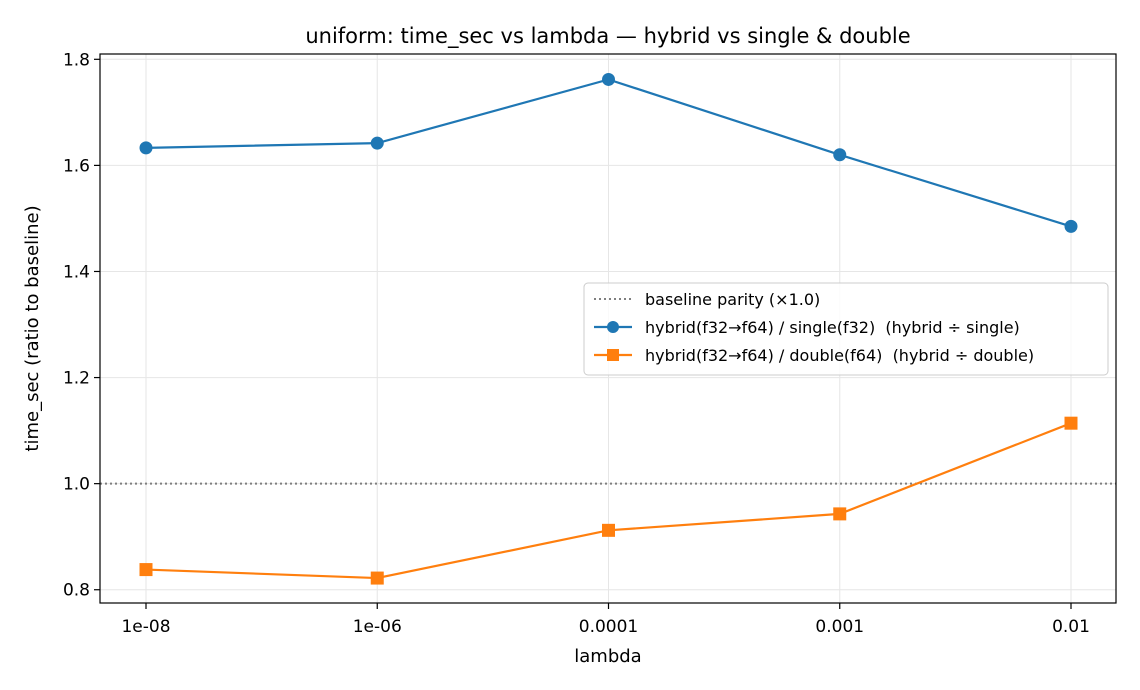  What do you see at coordinates (76, 60) in the screenshot?
I see `y-tick-label: 1.8` at bounding box center [76, 60].